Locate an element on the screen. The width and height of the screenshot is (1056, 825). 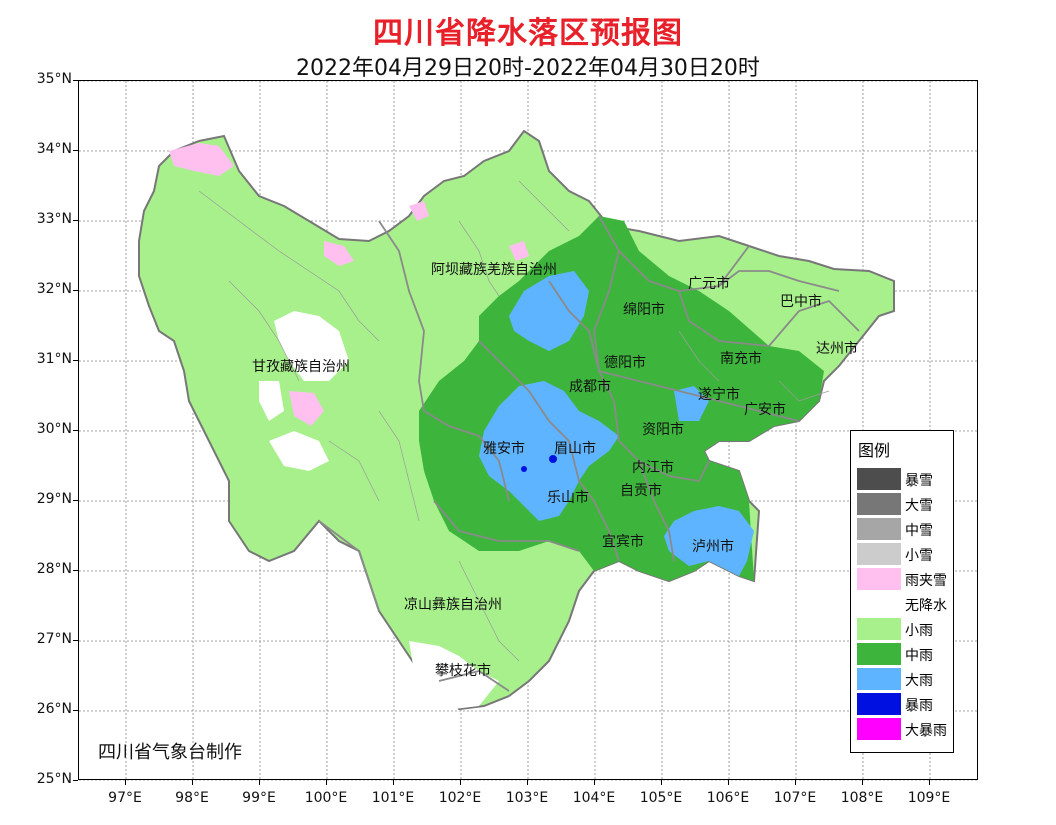
heavy-rain-zone-north is located at coordinates (549, 311).